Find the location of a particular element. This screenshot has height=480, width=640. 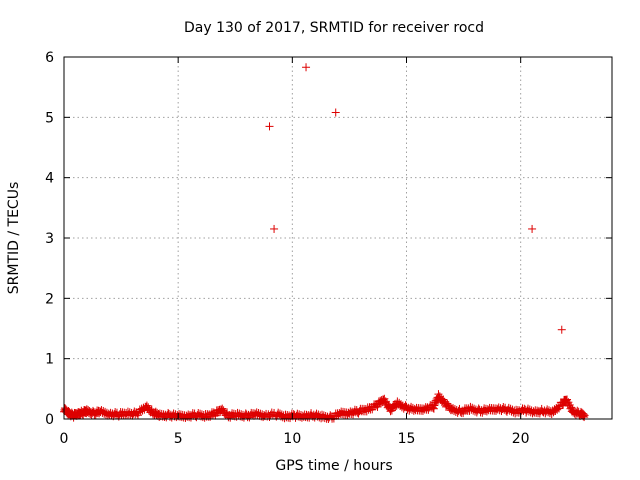

y-tick-label: 4 is located at coordinates (49, 179).